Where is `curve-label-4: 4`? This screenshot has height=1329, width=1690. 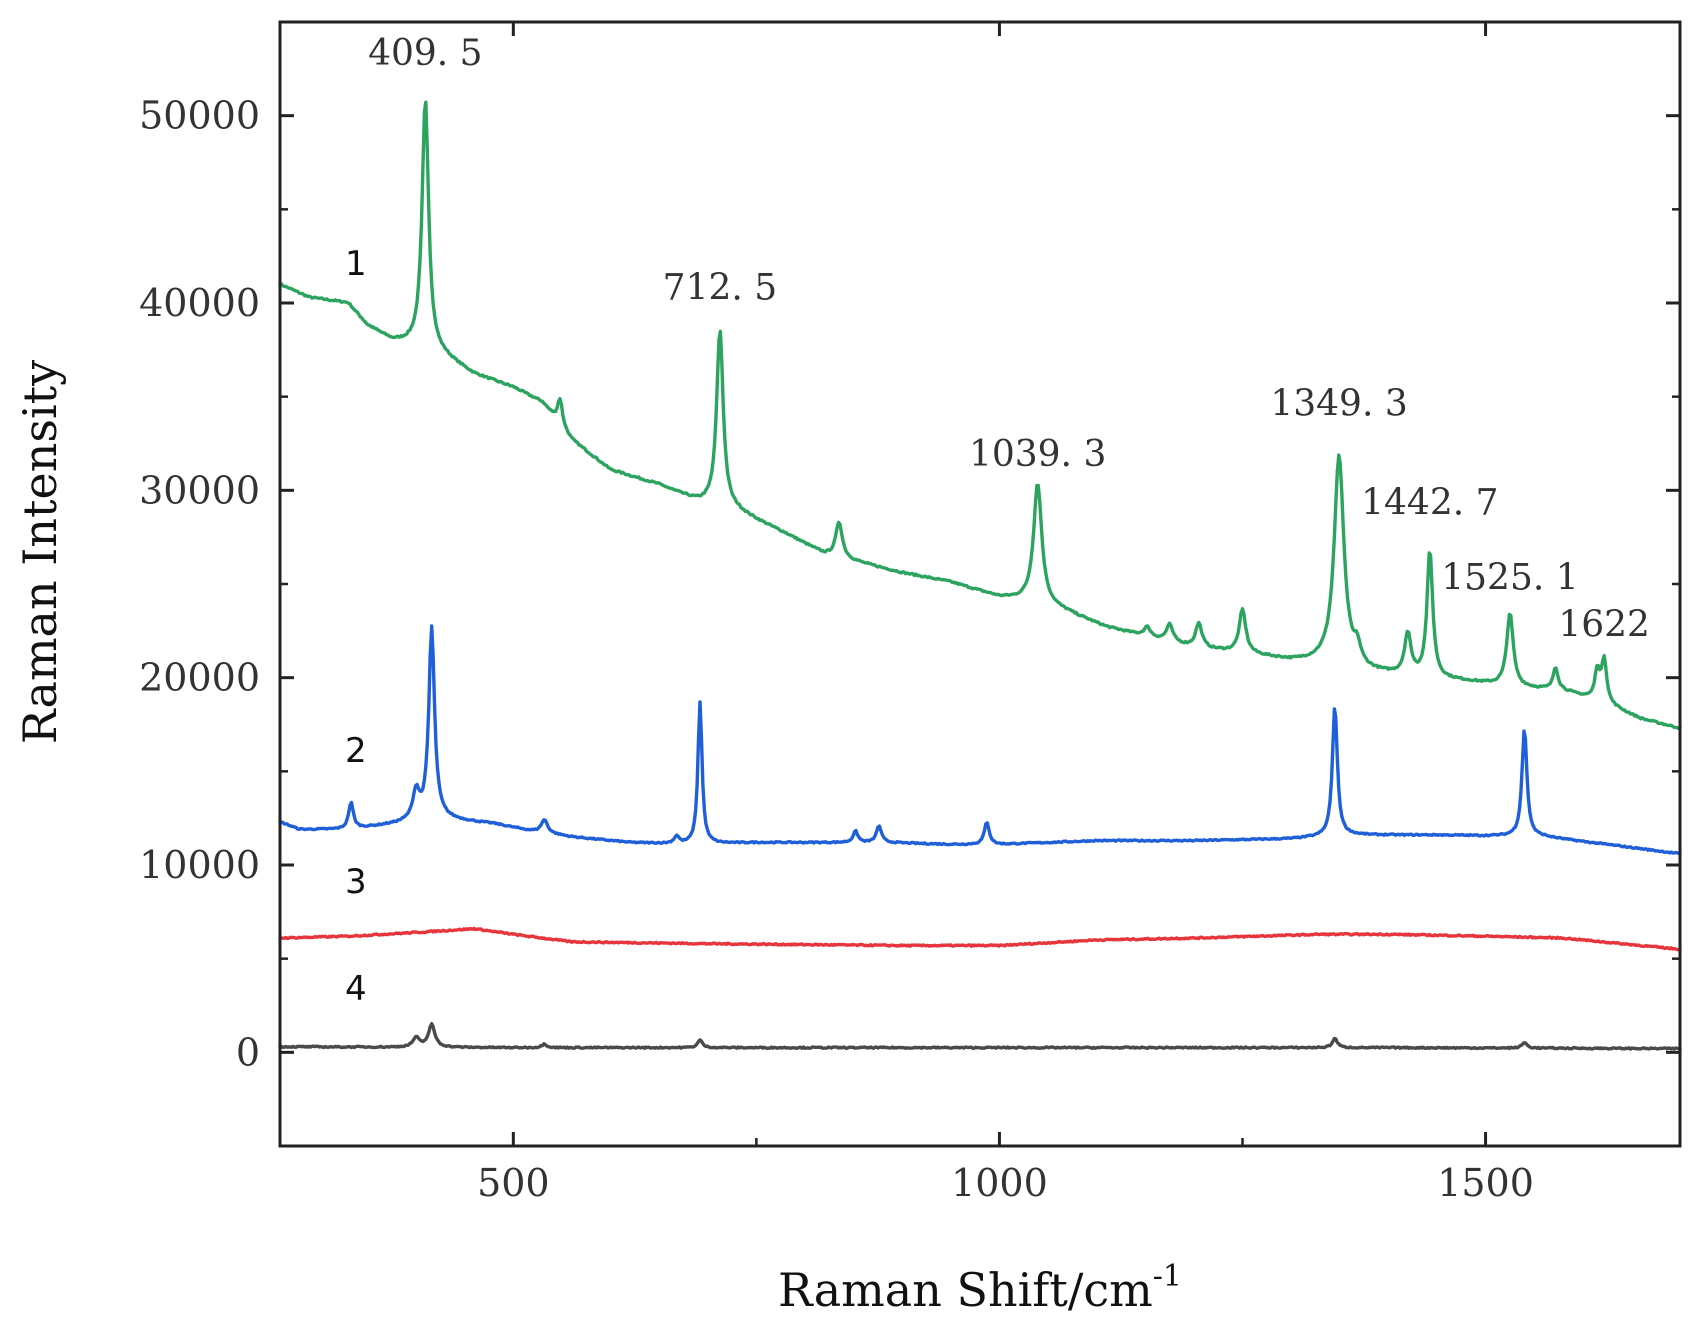
curve-label-4: 4 is located at coordinates (356, 989).